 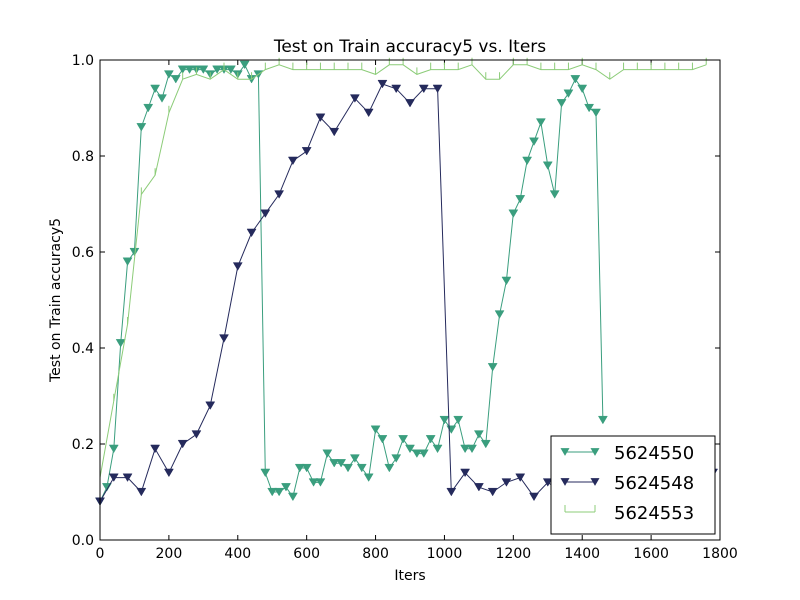 What do you see at coordinates (100, 554) in the screenshot?
I see `x-tick-label: 0` at bounding box center [100, 554].